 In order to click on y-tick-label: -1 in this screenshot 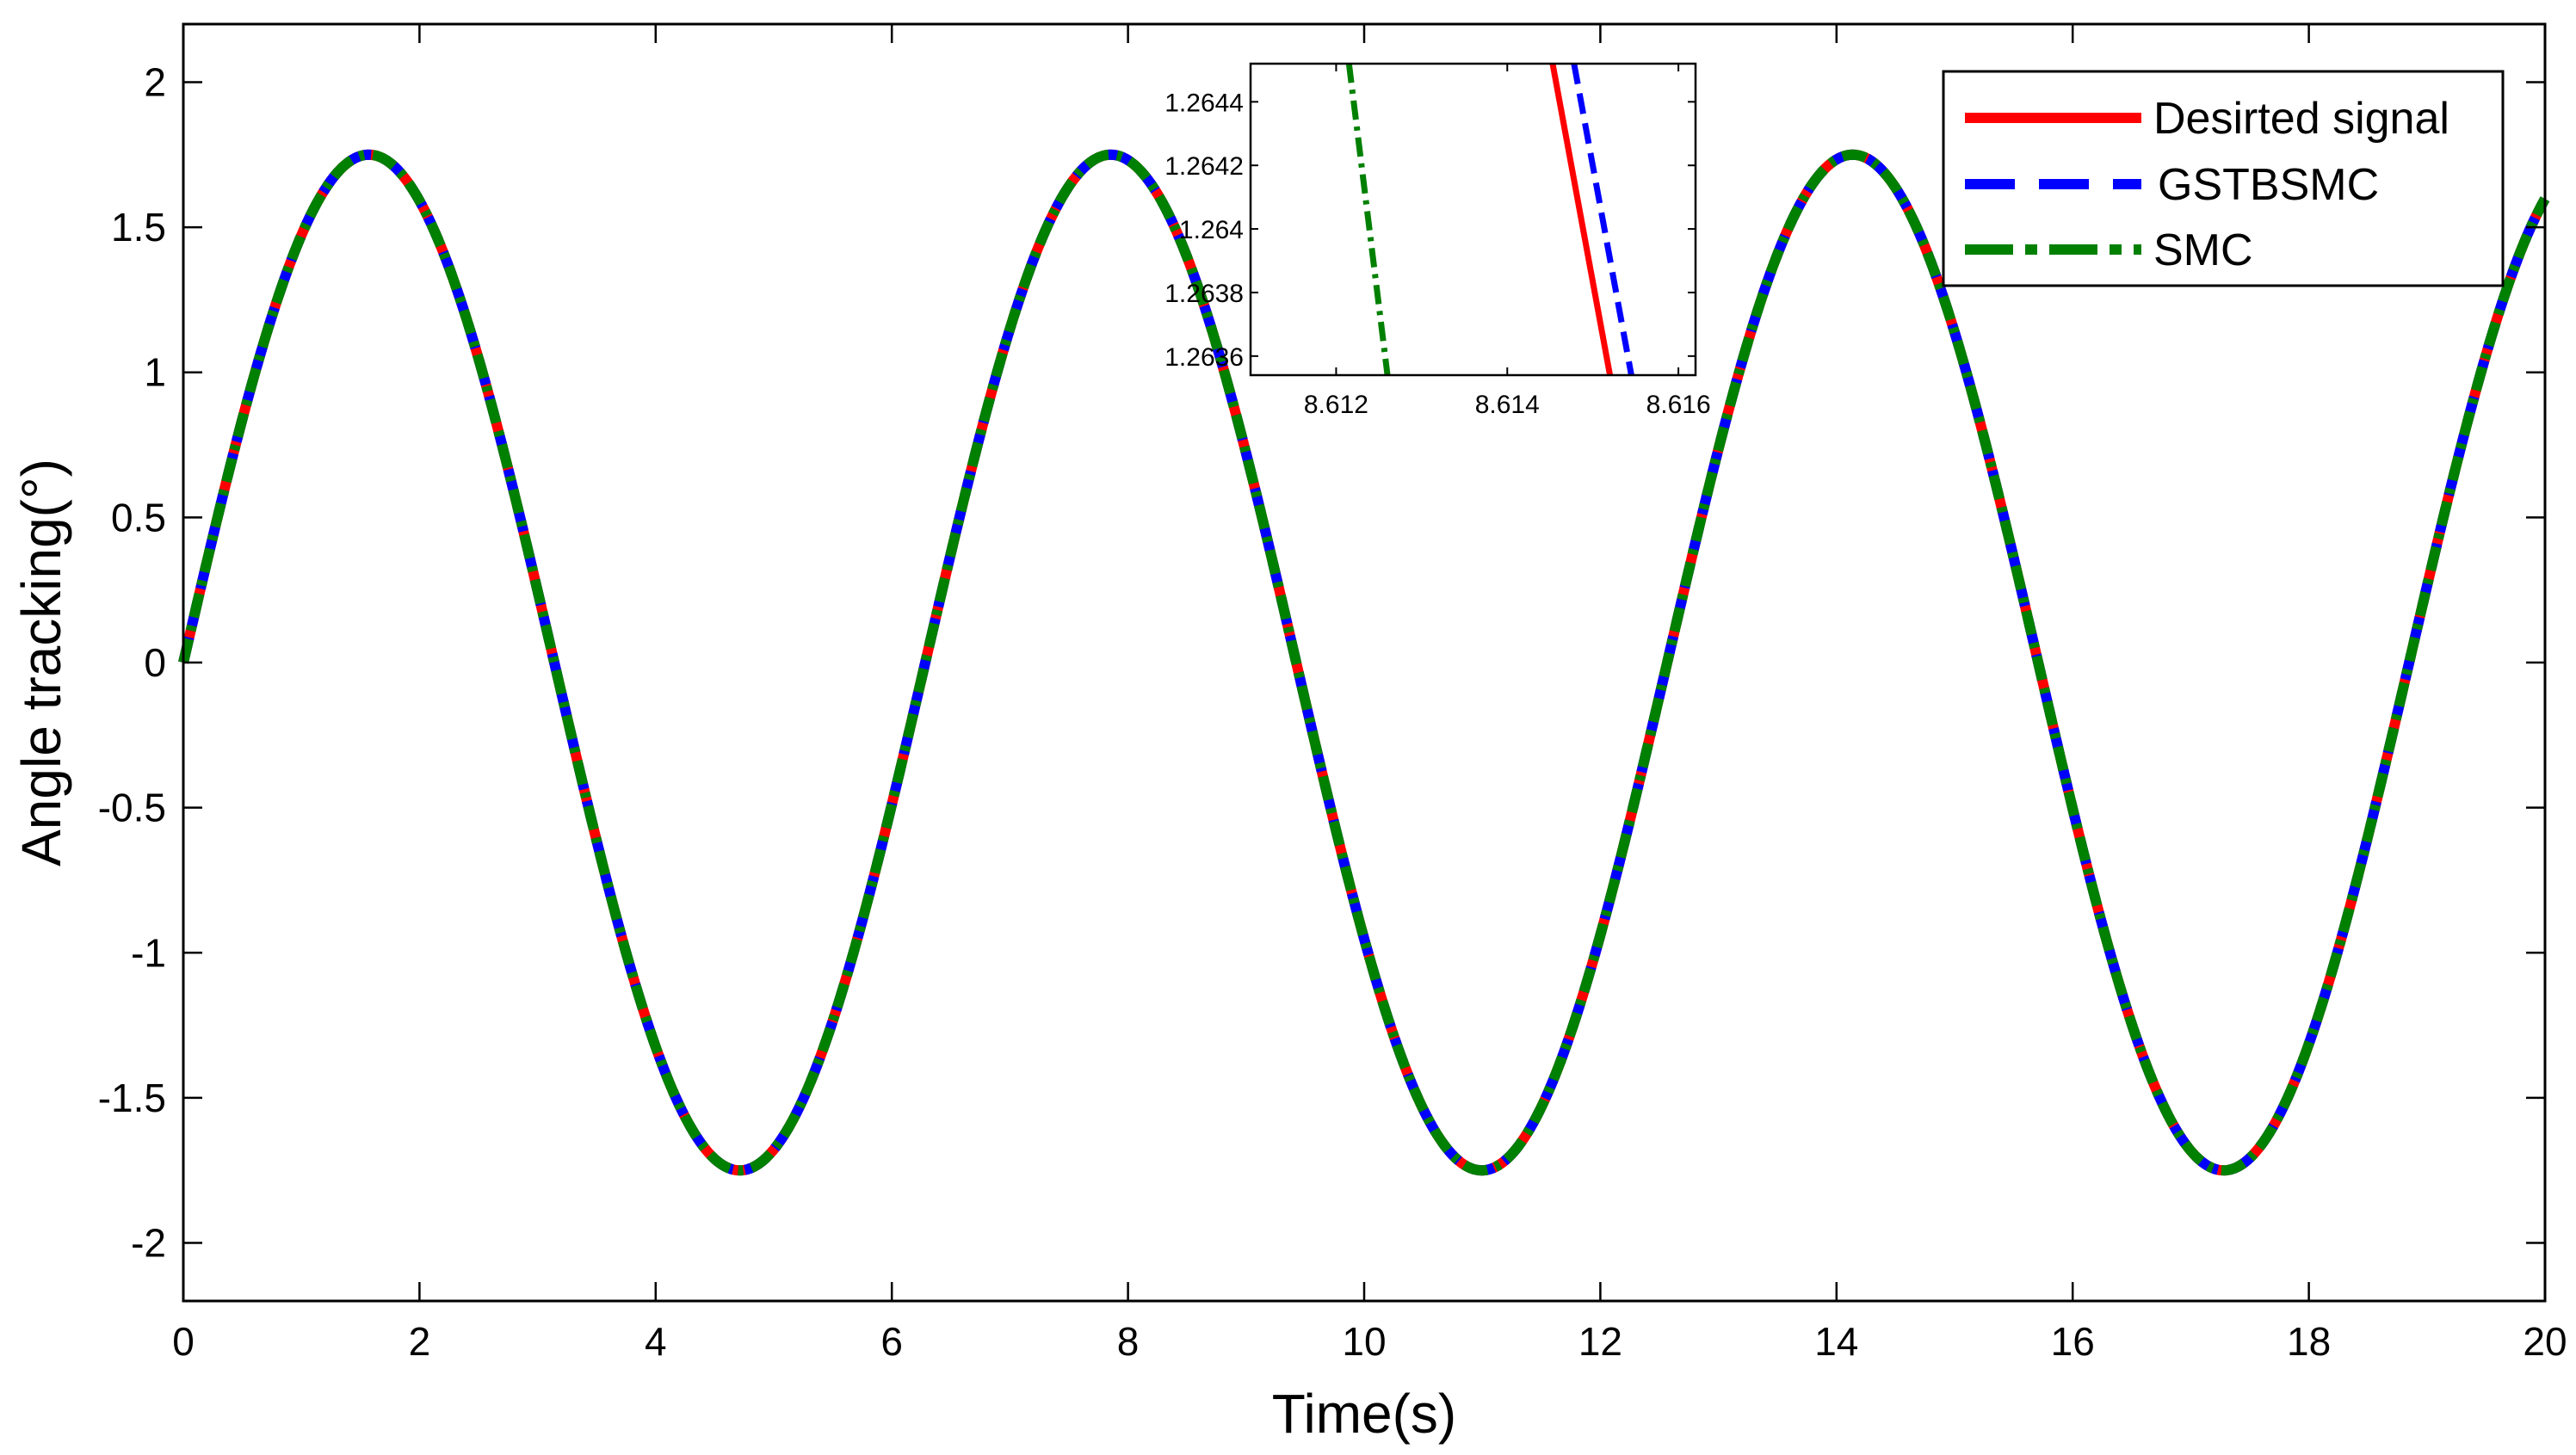, I will do `click(148, 953)`.